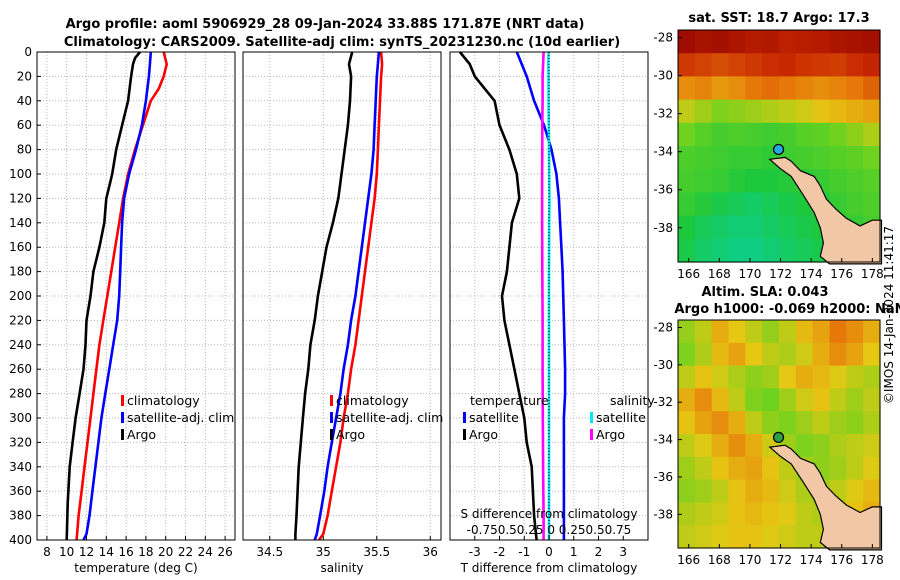  What do you see at coordinates (574, 552) in the screenshot?
I see `x-tick-label: 1` at bounding box center [574, 552].